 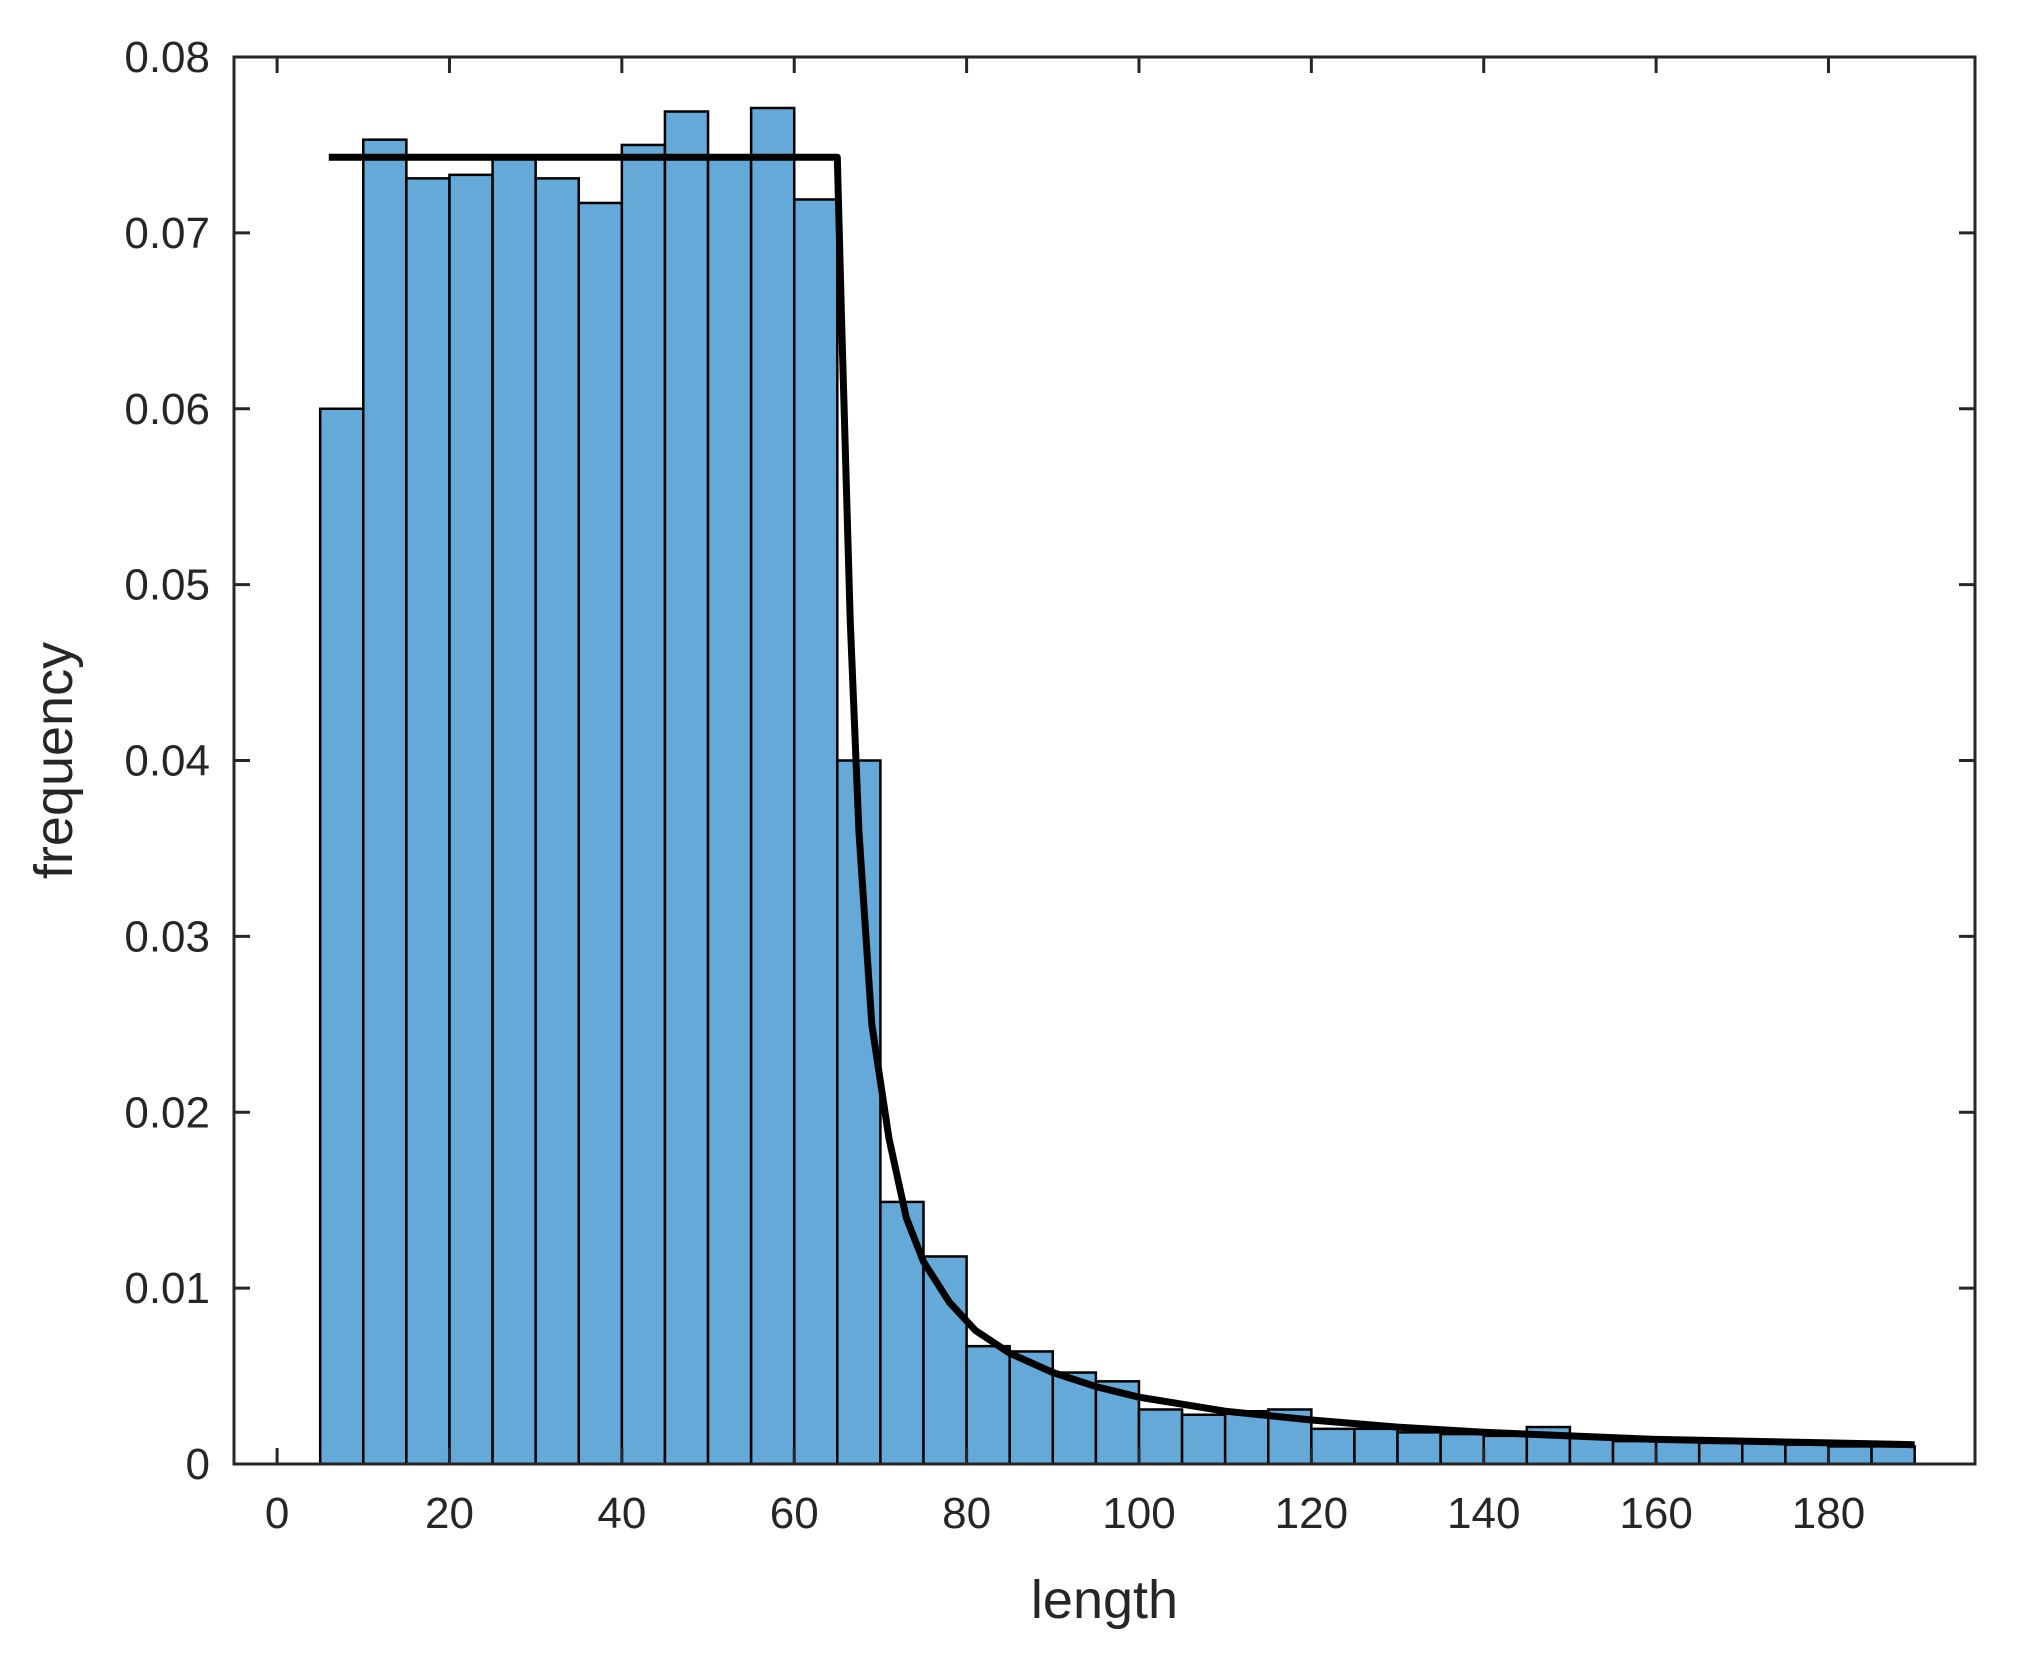 I want to click on x-tick-label: 20, so click(x=449, y=1513).